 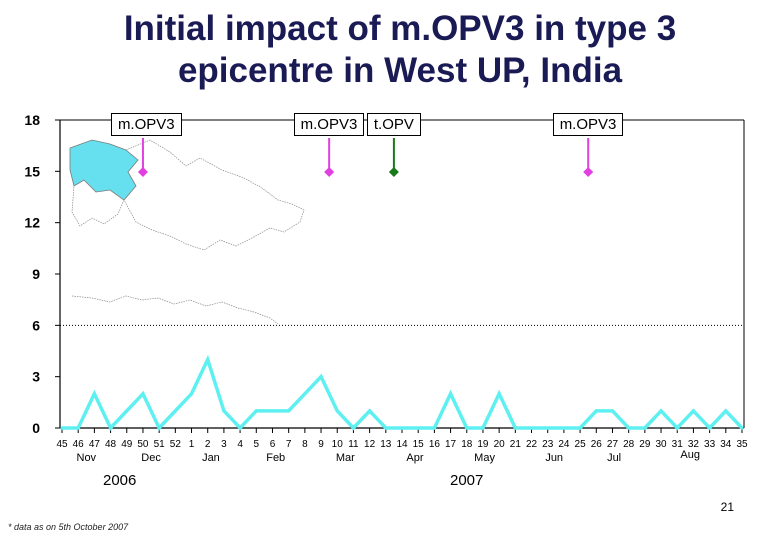 What do you see at coordinates (727, 507) in the screenshot?
I see `page-number: 21` at bounding box center [727, 507].